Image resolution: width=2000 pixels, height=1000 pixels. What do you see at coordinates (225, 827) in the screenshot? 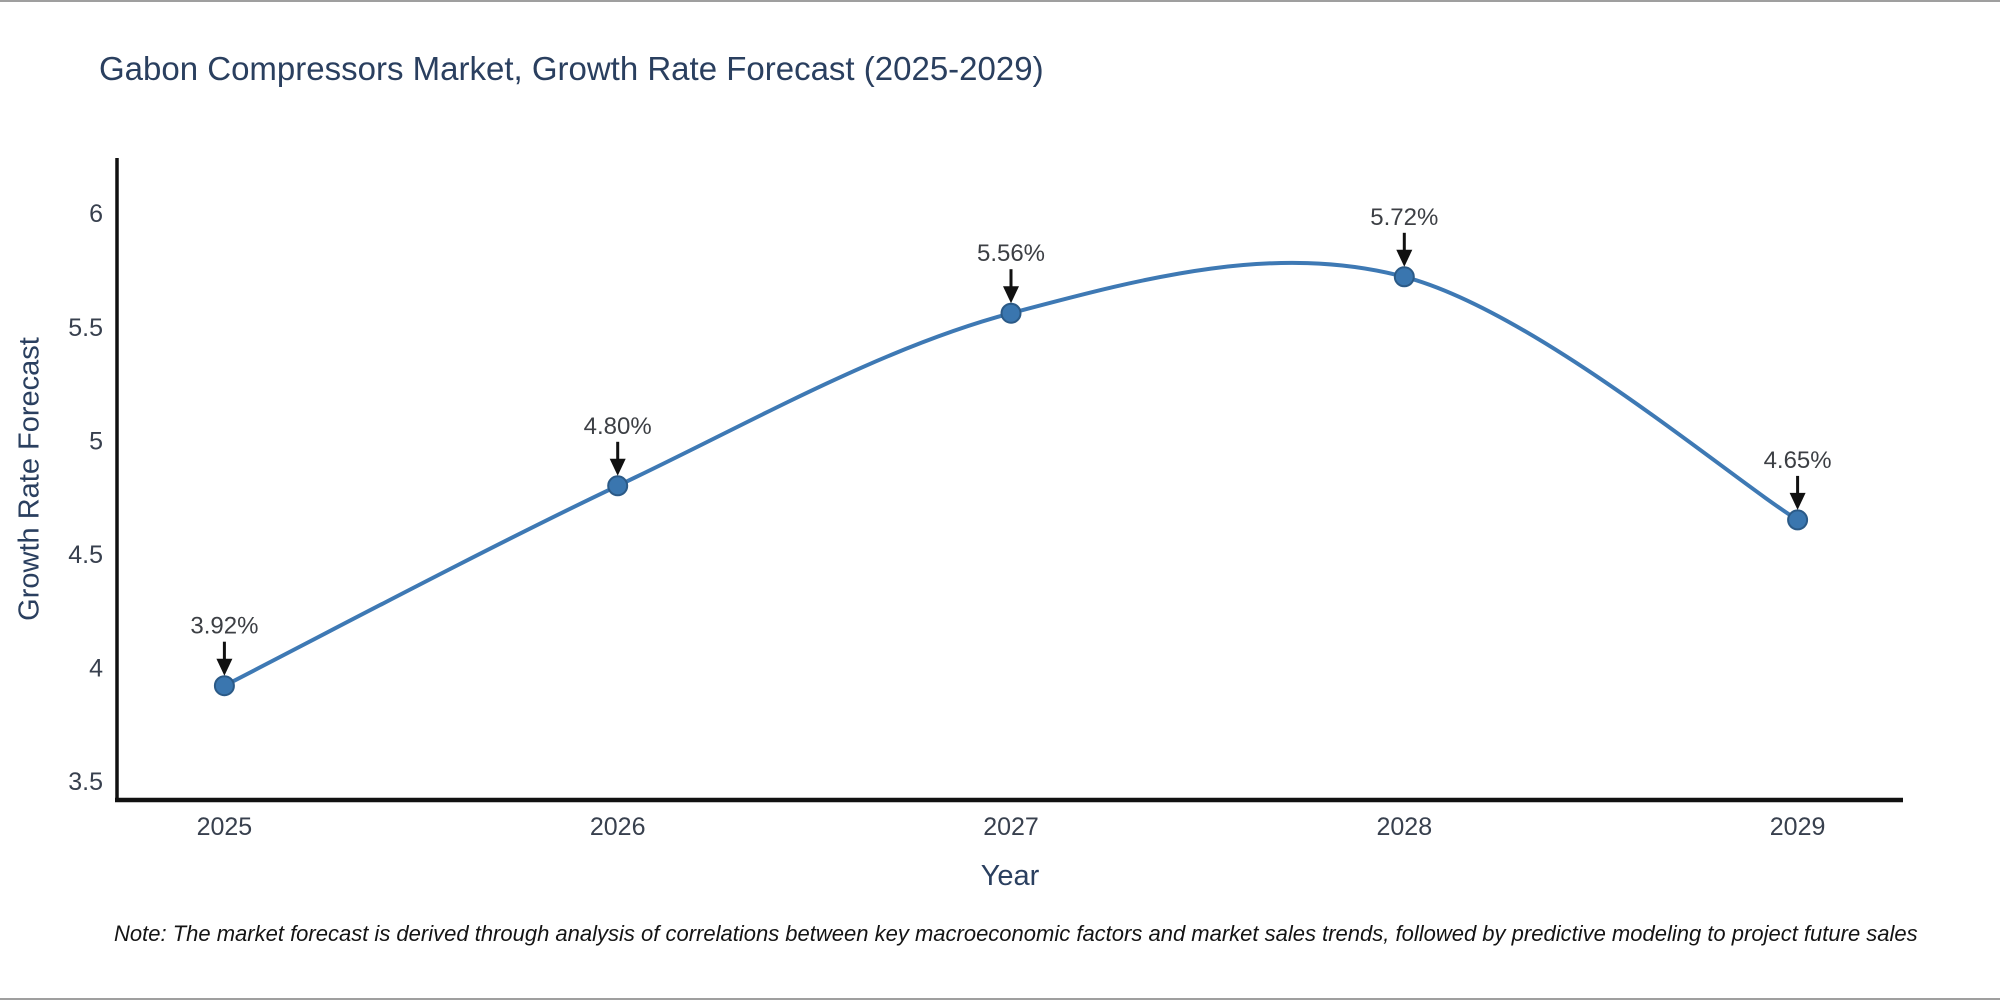
I see `x-tick-label: 2025` at bounding box center [225, 827].